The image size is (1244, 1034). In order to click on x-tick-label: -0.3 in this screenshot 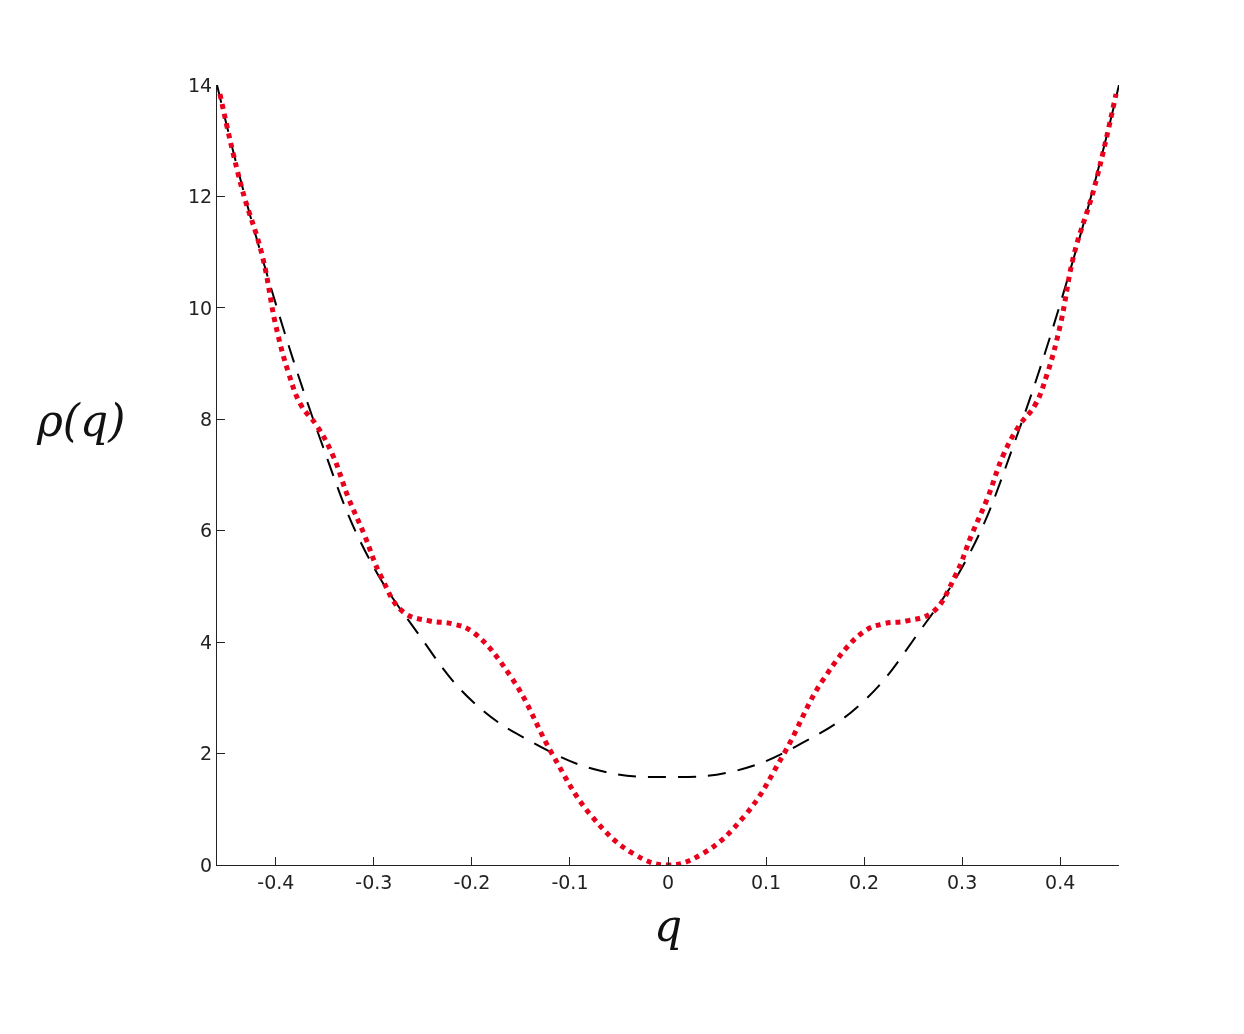, I will do `click(374, 881)`.